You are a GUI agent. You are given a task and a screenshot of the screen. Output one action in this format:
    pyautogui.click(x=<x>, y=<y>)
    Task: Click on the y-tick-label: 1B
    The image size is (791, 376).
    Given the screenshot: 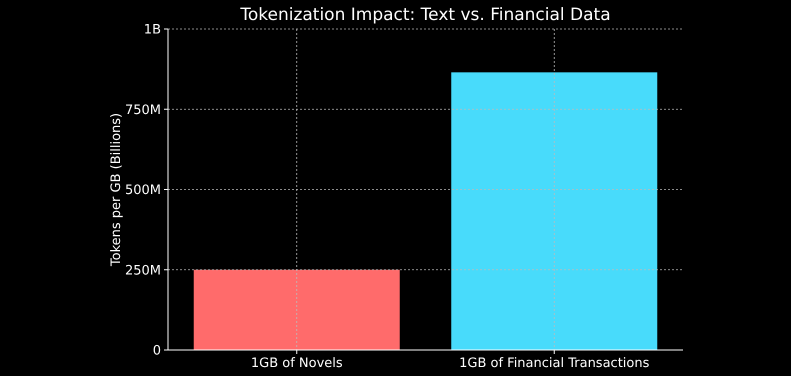 What is the action you would take?
    pyautogui.click(x=152, y=30)
    